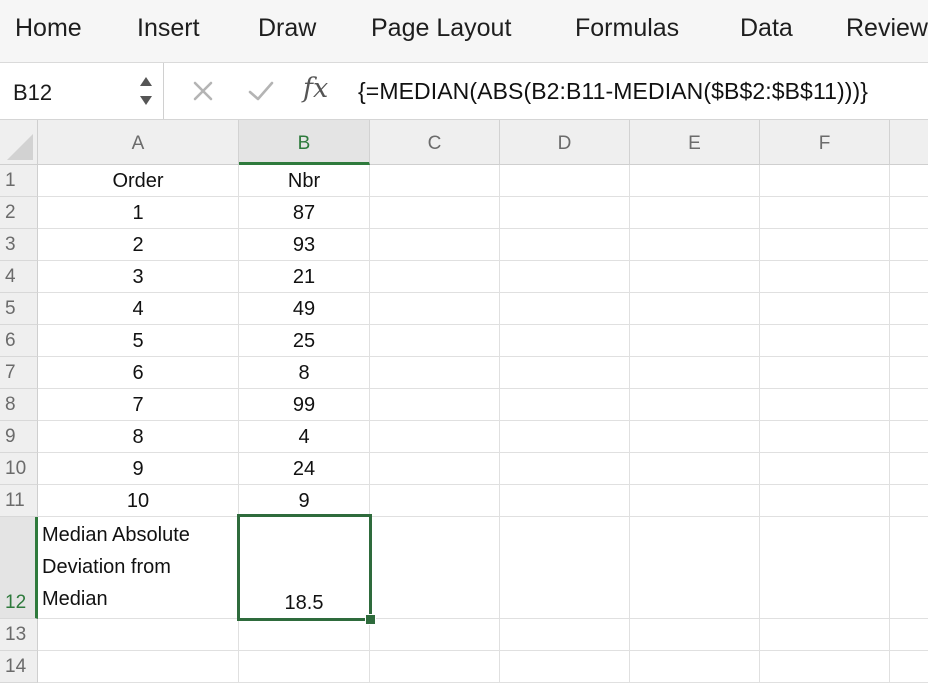  I want to click on column-header-d: D, so click(565, 142).